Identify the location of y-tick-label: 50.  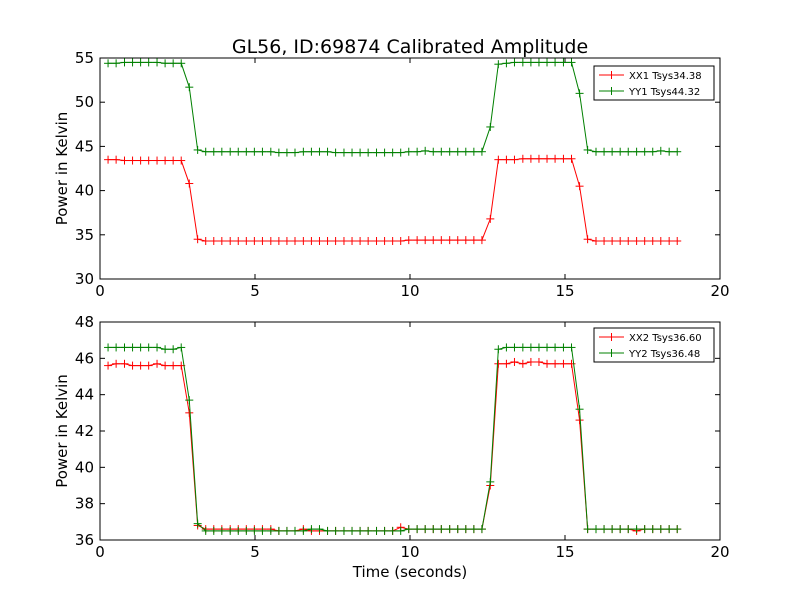
(84, 102).